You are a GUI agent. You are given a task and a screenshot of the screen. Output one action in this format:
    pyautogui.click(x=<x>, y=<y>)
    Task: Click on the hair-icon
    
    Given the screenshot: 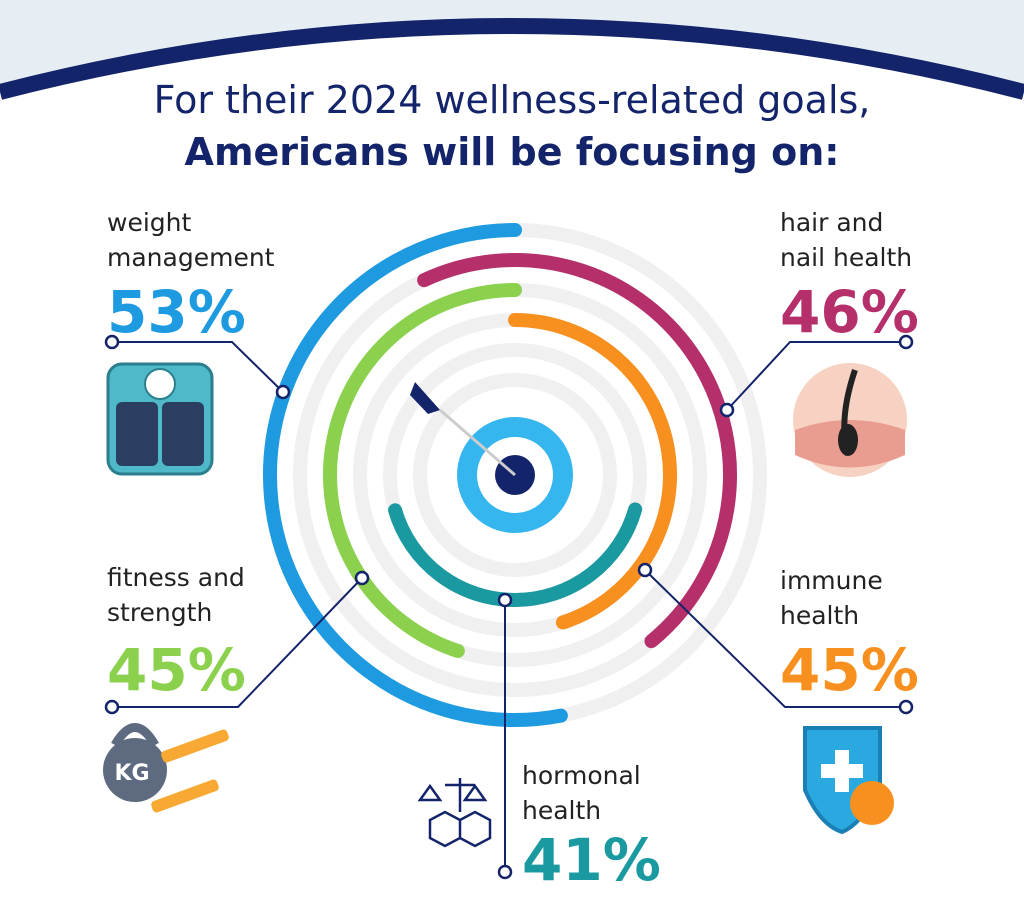 What is the action you would take?
    pyautogui.click(x=850, y=420)
    